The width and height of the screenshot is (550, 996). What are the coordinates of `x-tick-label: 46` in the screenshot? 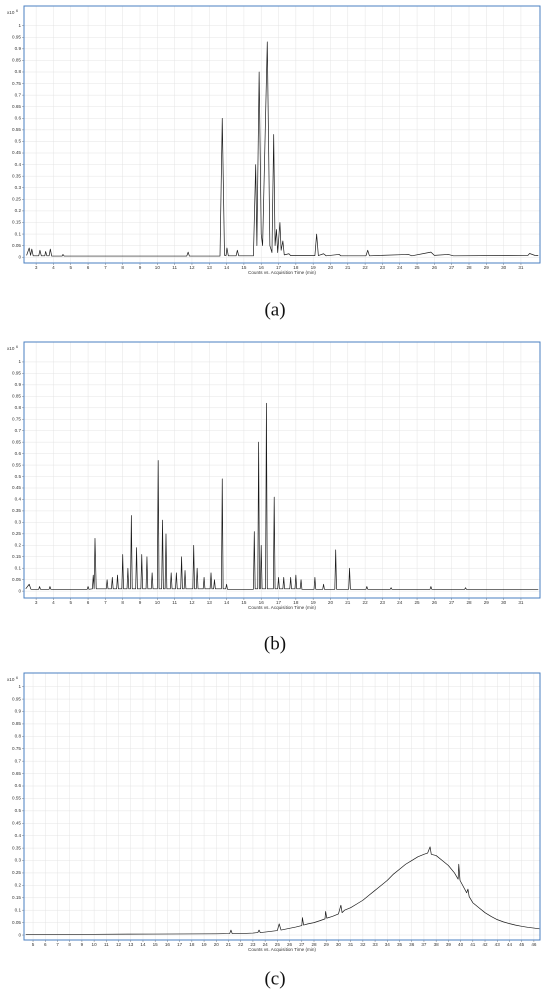 It's located at (534, 944).